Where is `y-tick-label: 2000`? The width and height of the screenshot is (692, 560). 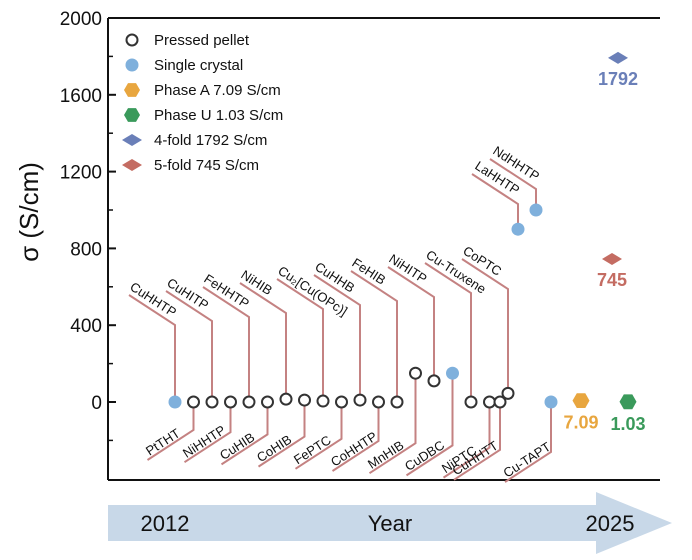
y-tick-label: 2000 is located at coordinates (81, 19).